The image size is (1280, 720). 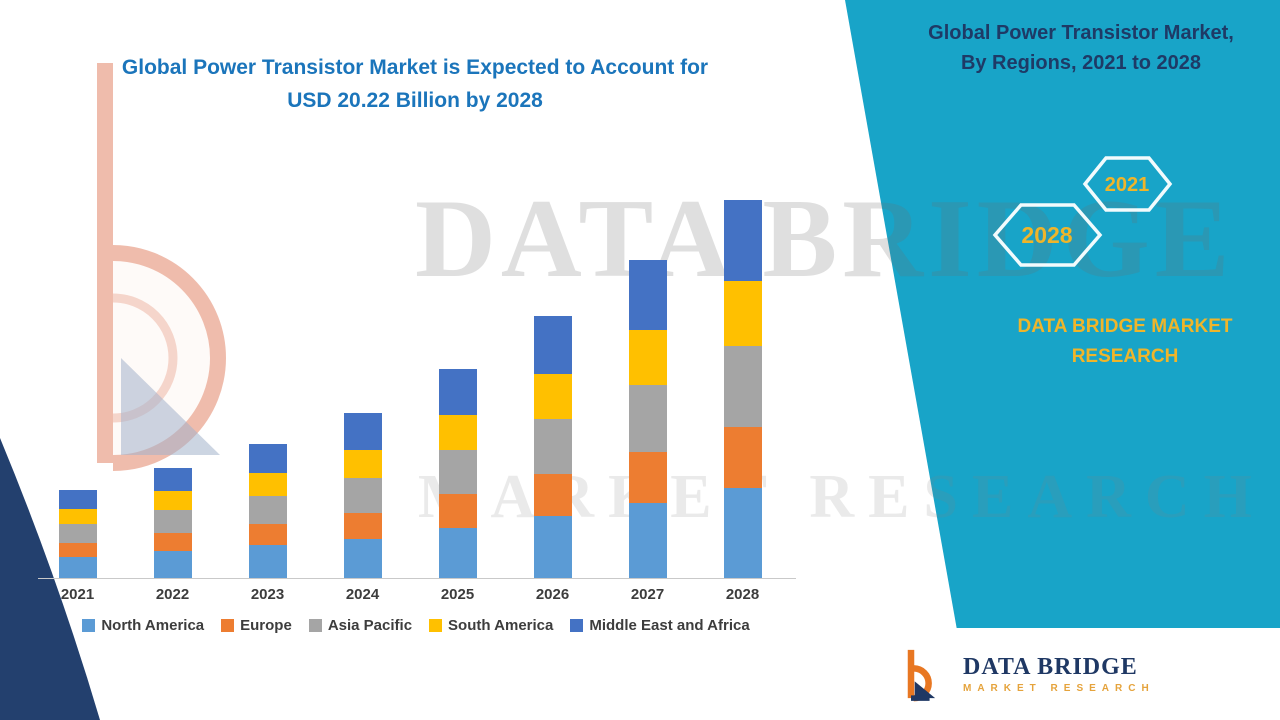 I want to click on bar-segment-2027-europe, so click(x=647, y=477).